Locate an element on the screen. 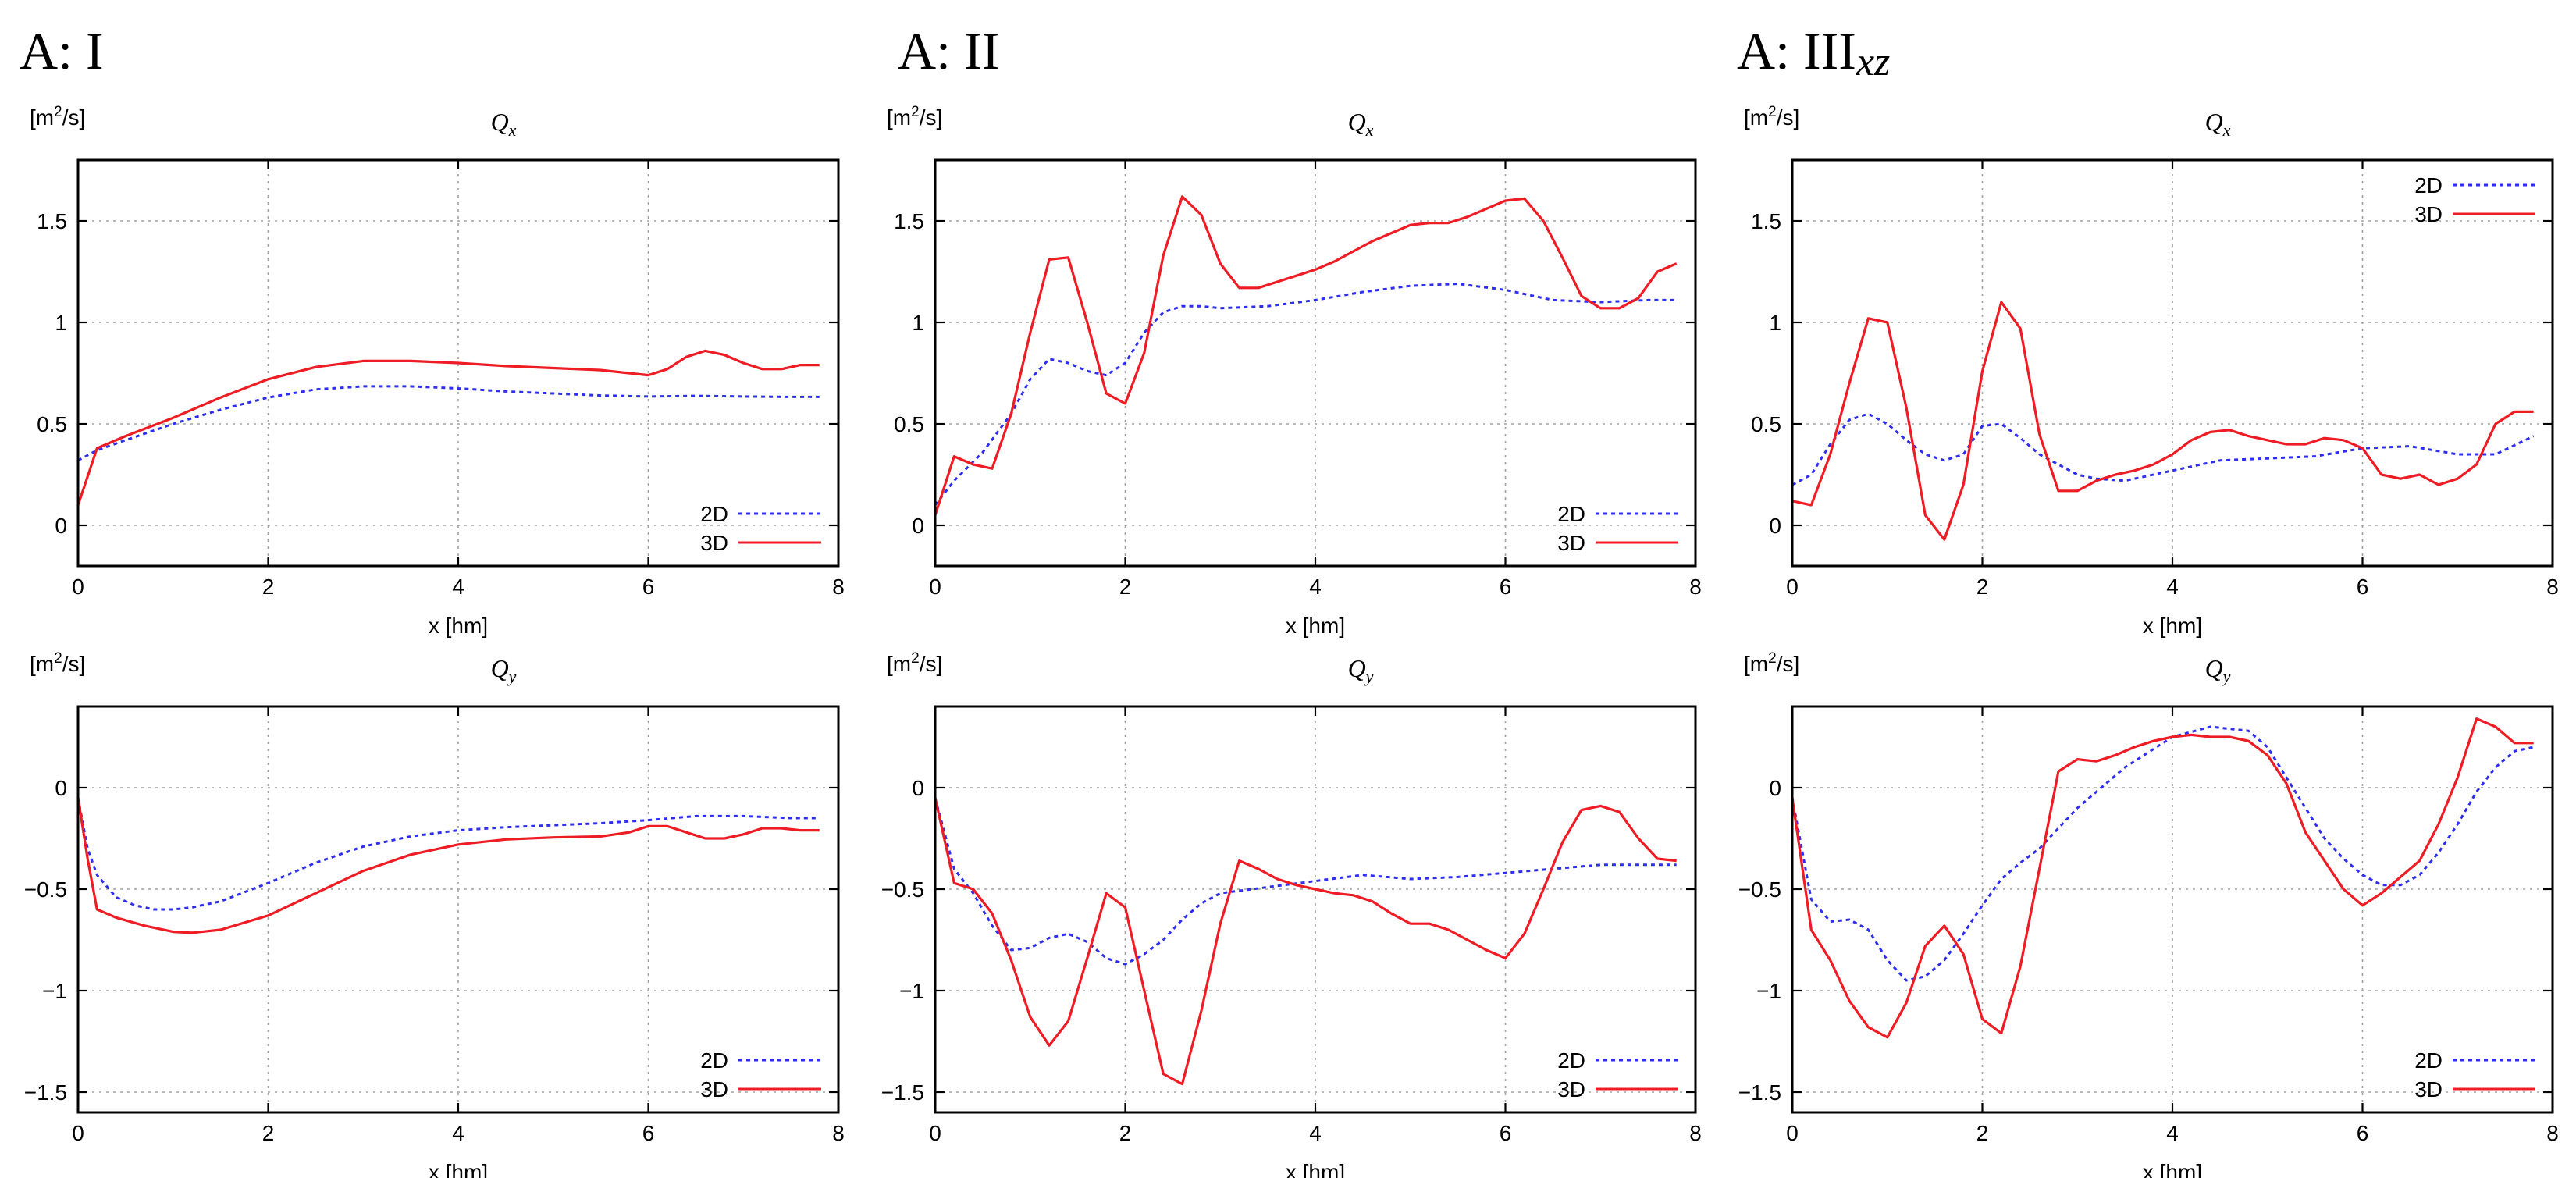 The width and height of the screenshot is (2576, 1178). panel-title: Qx is located at coordinates (1361, 124).